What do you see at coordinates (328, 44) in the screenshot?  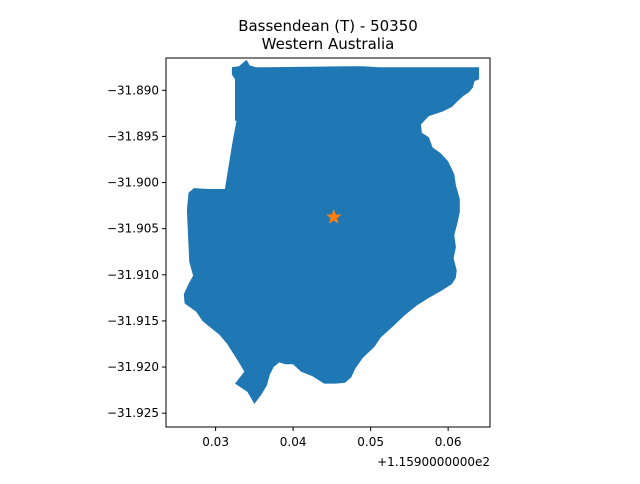 I see `map-subtitle: Western Australia` at bounding box center [328, 44].